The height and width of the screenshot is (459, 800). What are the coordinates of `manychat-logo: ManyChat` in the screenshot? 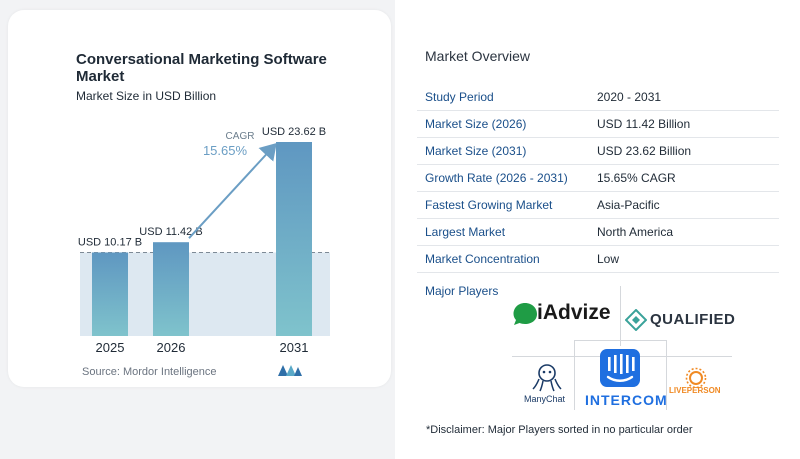 It's located at (545, 399).